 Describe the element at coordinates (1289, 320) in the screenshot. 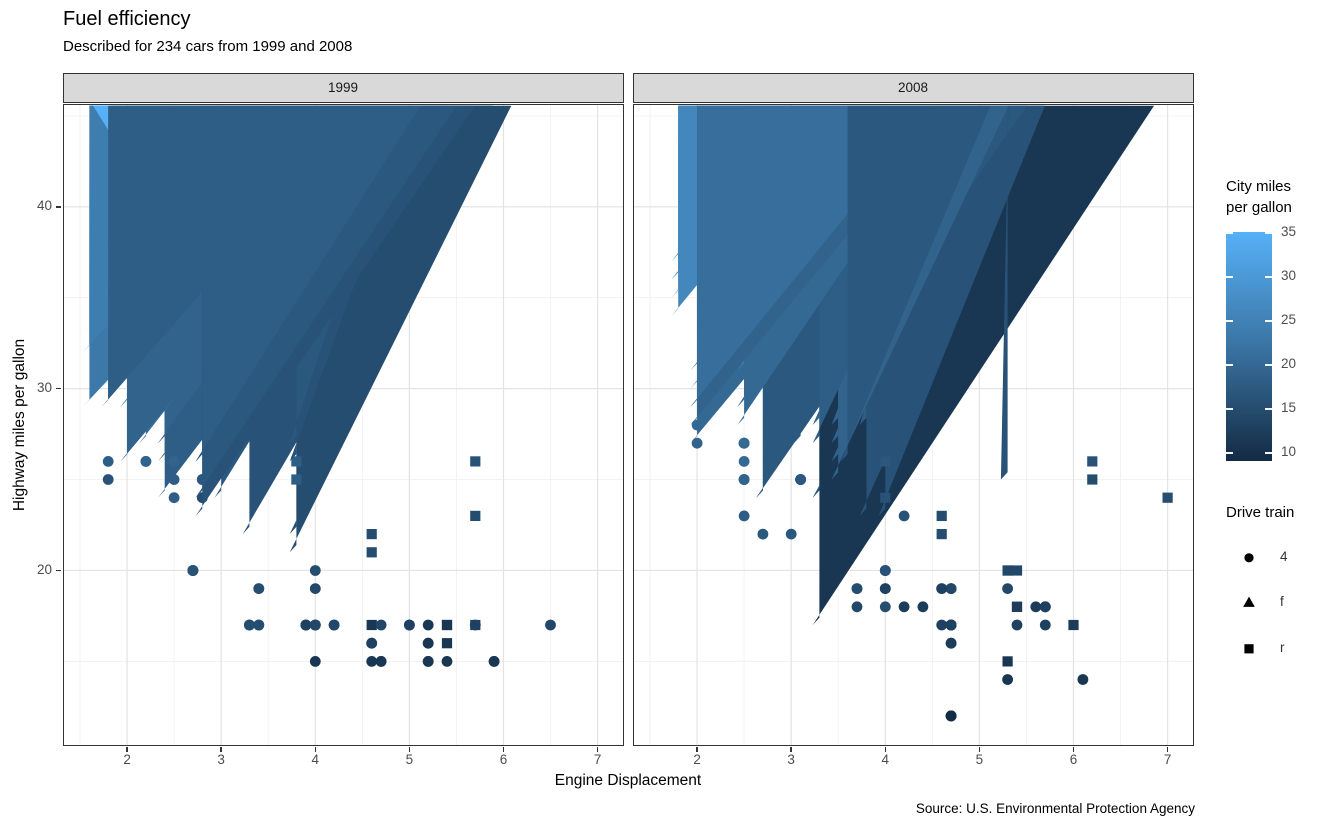

I see `colorbar-tick-label: 25` at that location.